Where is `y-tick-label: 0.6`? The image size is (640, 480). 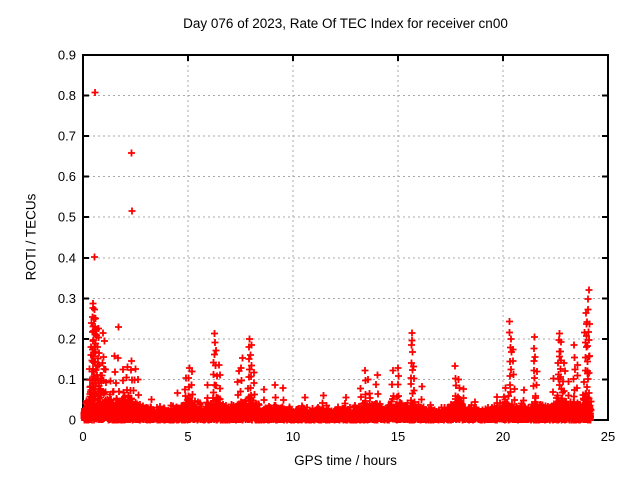
y-tick-label: 0.6 is located at coordinates (67, 176).